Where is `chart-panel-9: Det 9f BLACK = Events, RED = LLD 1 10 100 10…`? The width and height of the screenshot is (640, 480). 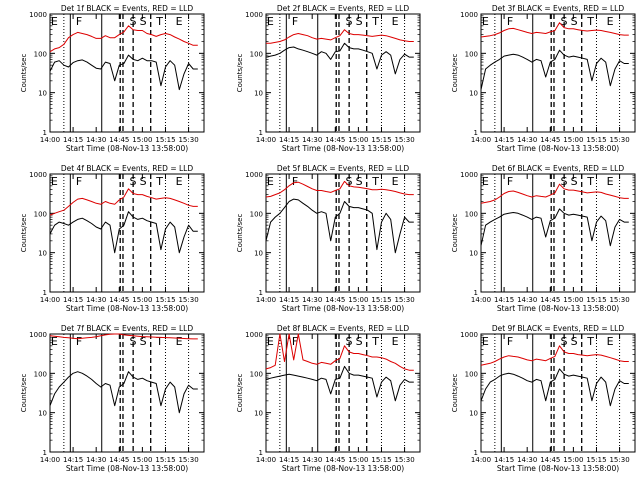
chart-panel-9: Det 9f BLACK = Events, RED = LLD 1 10 100 10… is located at coordinates (543, 398).